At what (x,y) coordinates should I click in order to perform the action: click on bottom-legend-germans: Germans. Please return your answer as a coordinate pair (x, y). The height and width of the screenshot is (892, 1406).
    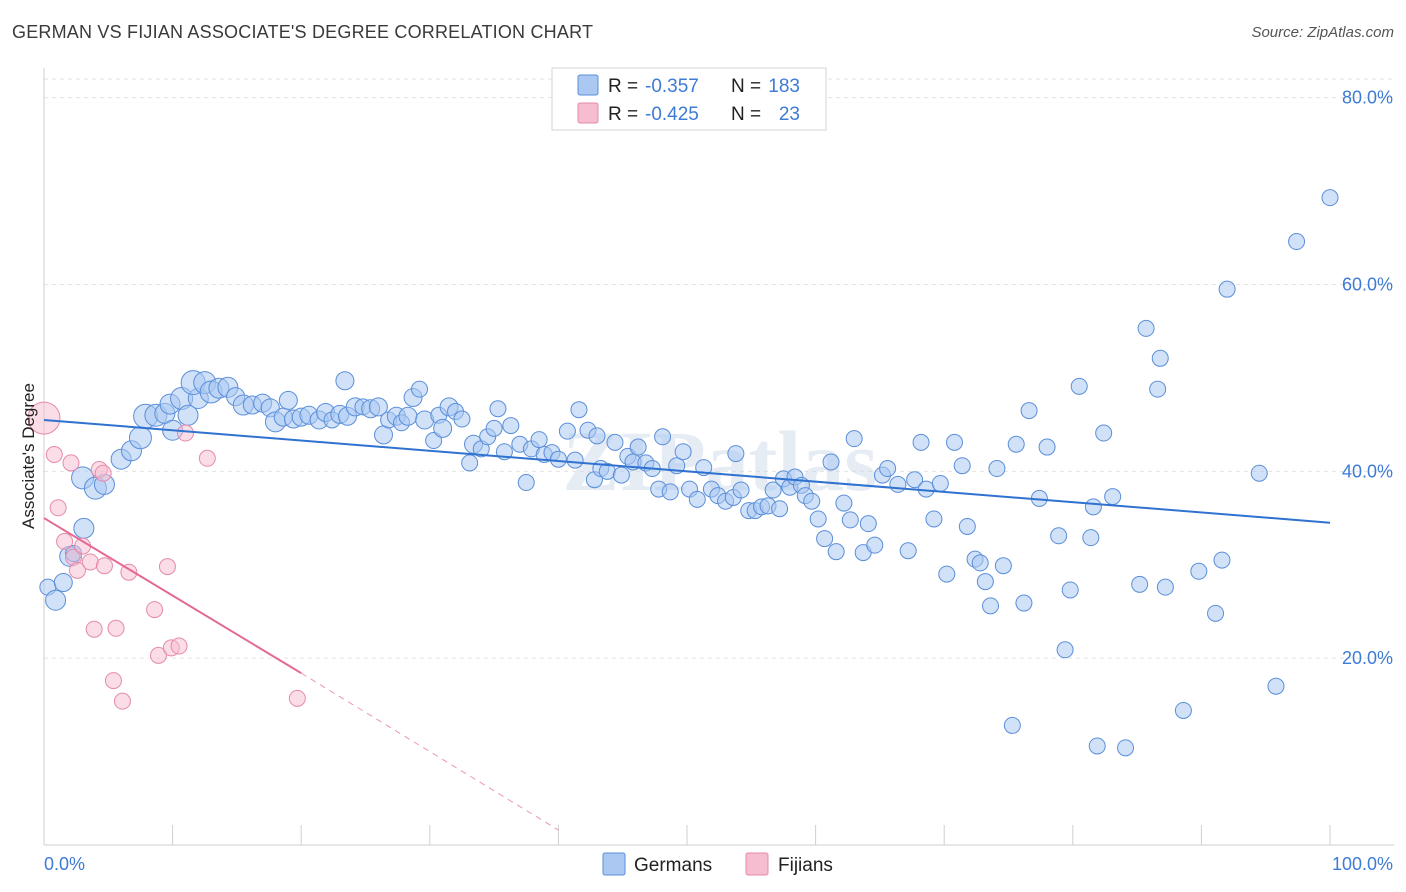
    Looking at the image, I should click on (673, 865).